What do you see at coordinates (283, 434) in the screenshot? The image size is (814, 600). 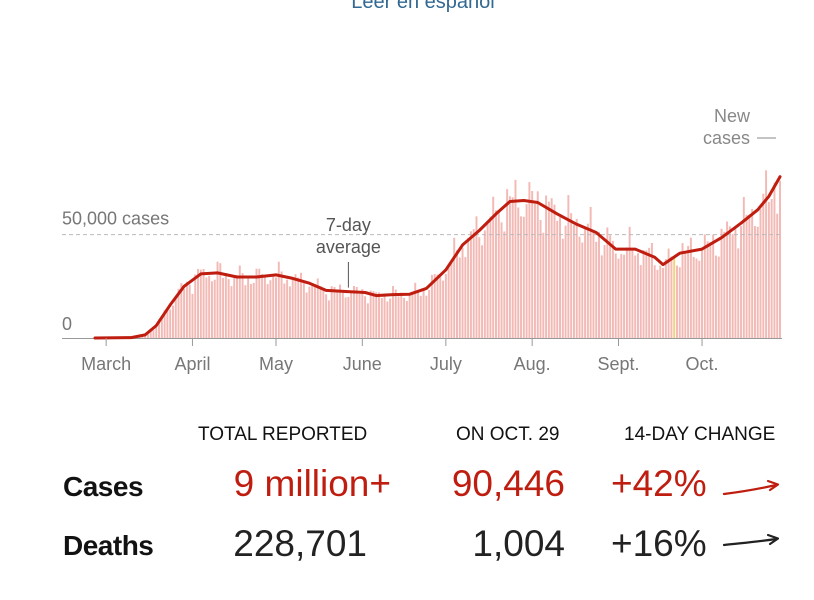 I see `header-total-reported: TOTAL REPORTED` at bounding box center [283, 434].